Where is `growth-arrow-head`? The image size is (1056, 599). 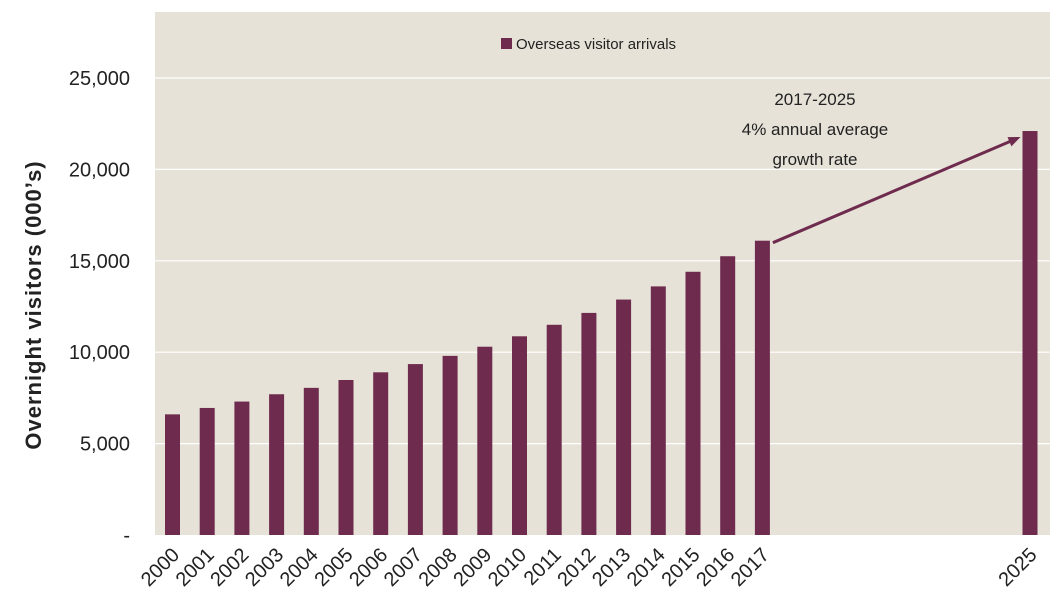
growth-arrow-head is located at coordinates (1014, 142).